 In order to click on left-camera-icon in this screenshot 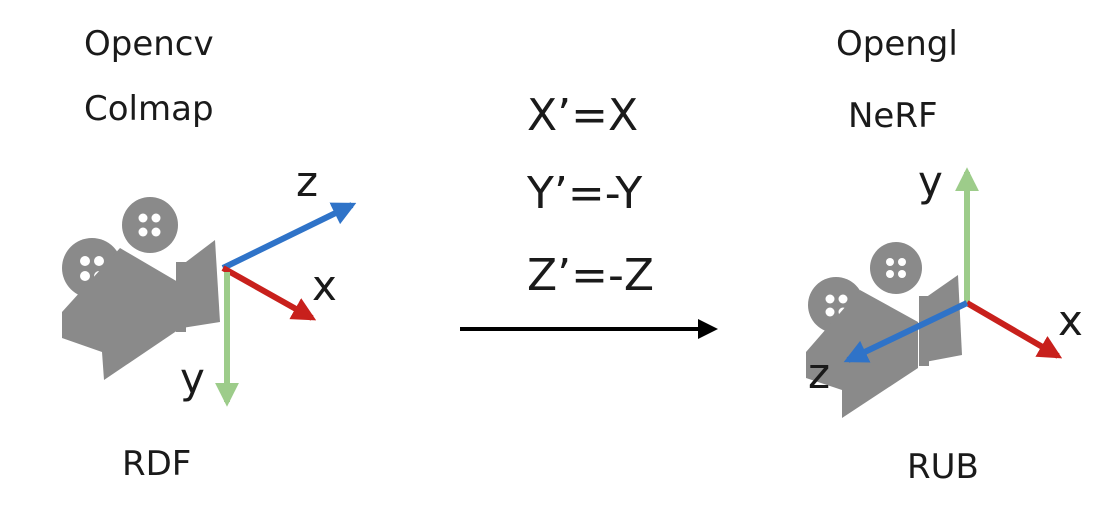, I will do `click(141, 288)`.